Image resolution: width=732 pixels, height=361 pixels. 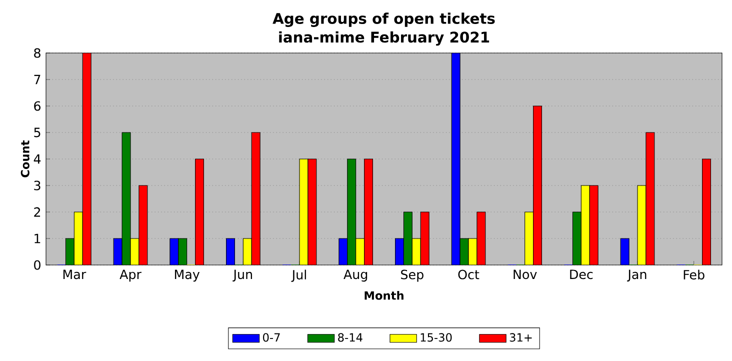 I want to click on y-tick-label: 7, so click(x=37, y=79).